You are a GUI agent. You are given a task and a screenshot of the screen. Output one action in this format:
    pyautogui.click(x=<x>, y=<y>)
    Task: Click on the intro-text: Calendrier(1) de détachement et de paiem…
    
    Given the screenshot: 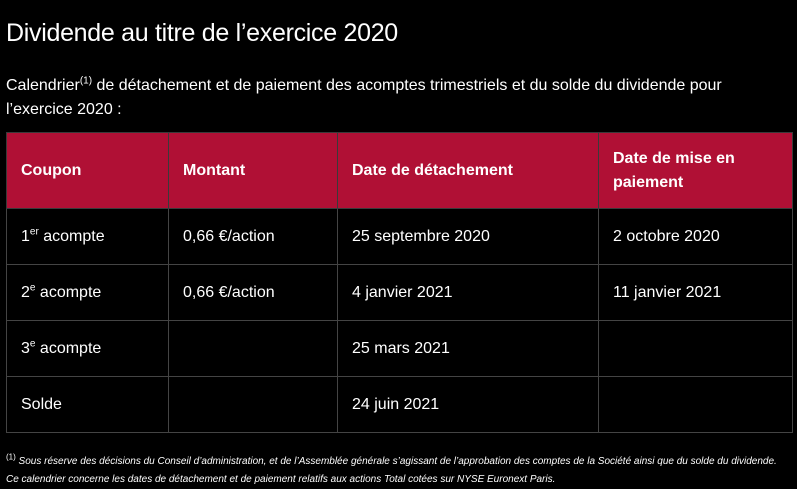 What is the action you would take?
    pyautogui.click(x=396, y=98)
    